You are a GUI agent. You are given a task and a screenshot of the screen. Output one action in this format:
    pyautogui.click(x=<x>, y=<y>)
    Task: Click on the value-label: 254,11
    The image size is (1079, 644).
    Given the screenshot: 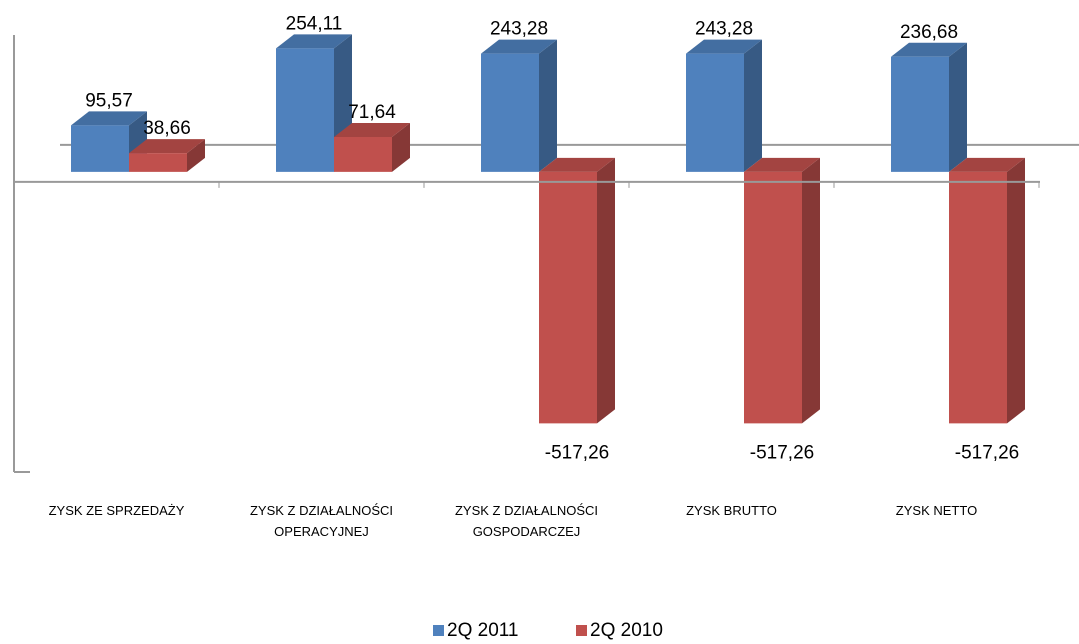 What is the action you would take?
    pyautogui.click(x=314, y=23)
    